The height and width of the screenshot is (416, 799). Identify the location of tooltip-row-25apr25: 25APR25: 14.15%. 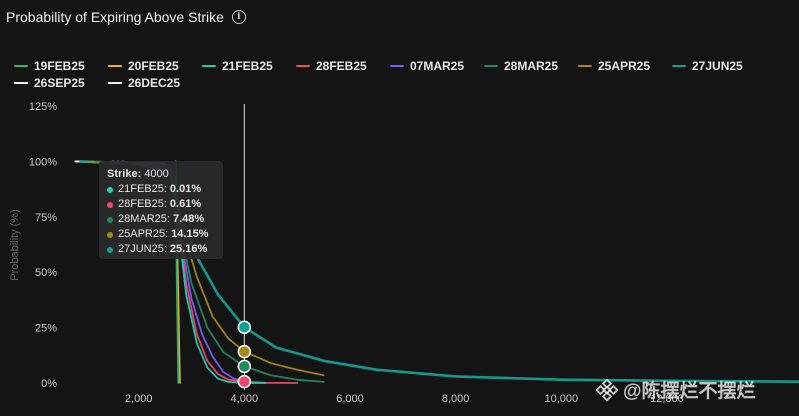
(161, 234).